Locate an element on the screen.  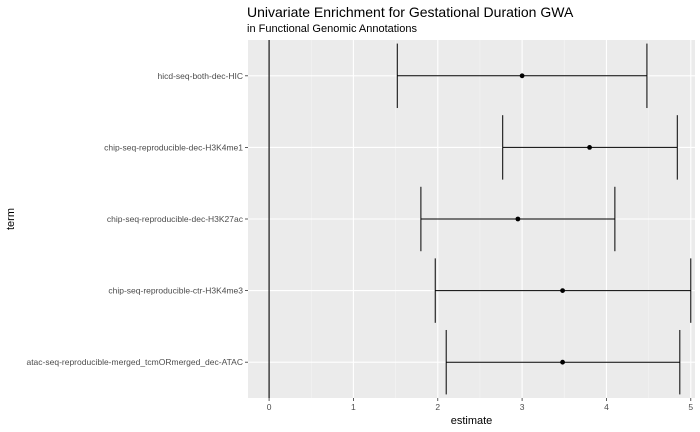
x-tick-label: 3 is located at coordinates (522, 407).